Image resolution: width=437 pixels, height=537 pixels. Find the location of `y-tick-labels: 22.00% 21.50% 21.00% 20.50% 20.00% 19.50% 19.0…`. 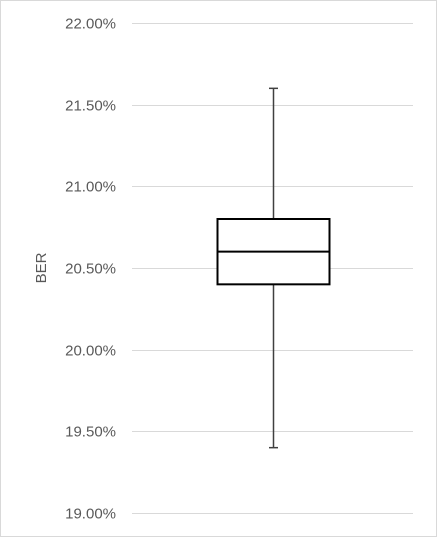

y-tick-labels: 22.00% 21.50% 21.00% 20.50% 20.00% 19.50% 19.0… is located at coordinates (90, 269).